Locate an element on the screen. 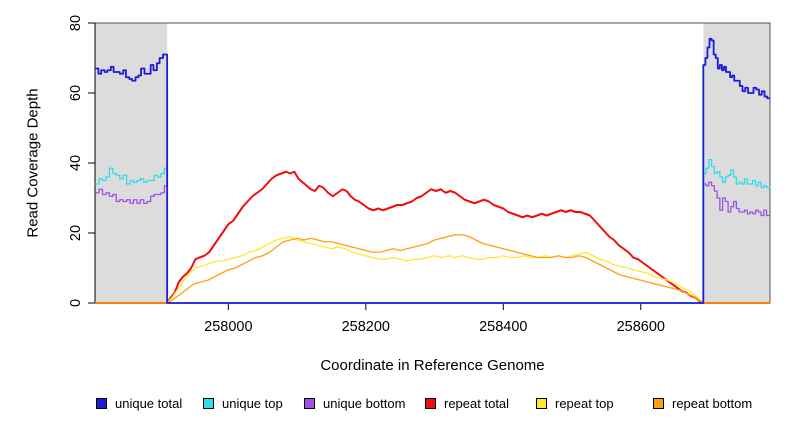  legend-label: repeat total is located at coordinates (477, 403).